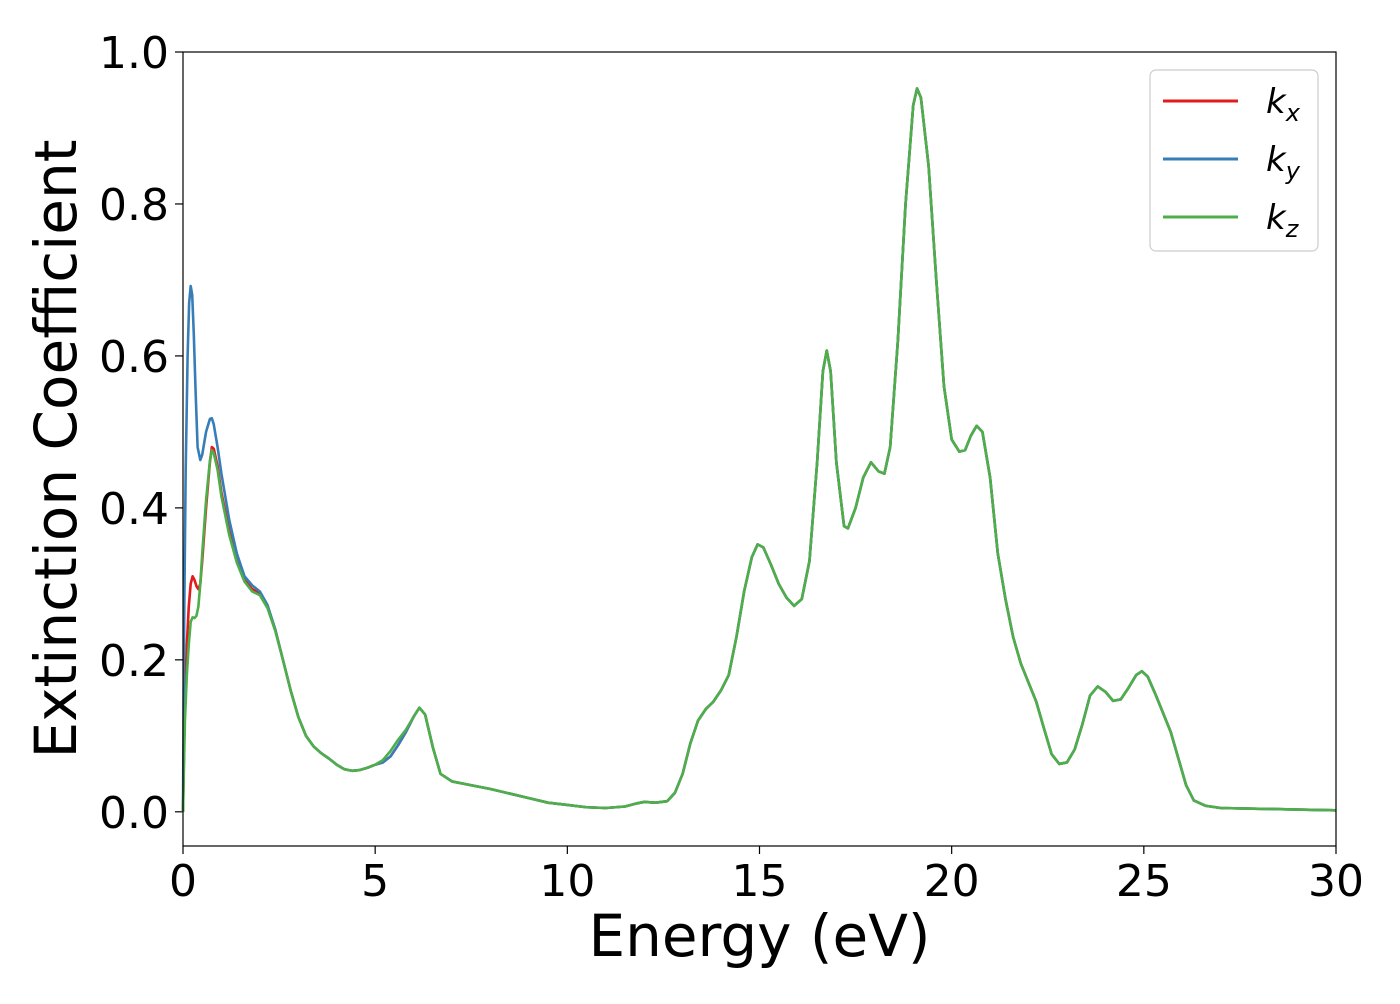 This screenshot has width=1400, height=1004. Describe the element at coordinates (134, 509) in the screenshot. I see `y-tick-label: 0.4` at that location.